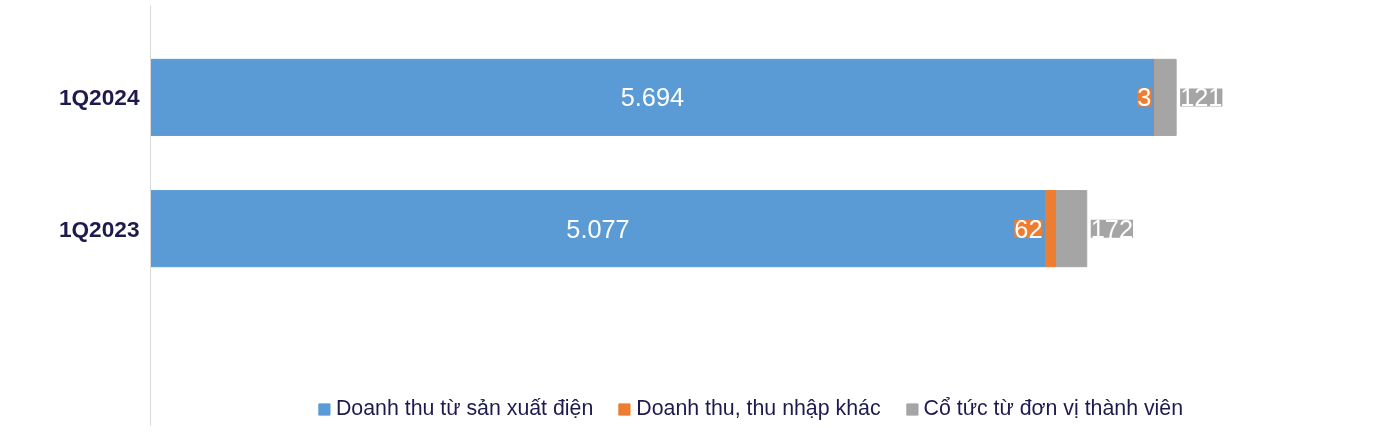 This screenshot has width=1399, height=445. Describe the element at coordinates (99, 228) in the screenshot. I see `y-tick-label: 1Q2023` at that location.